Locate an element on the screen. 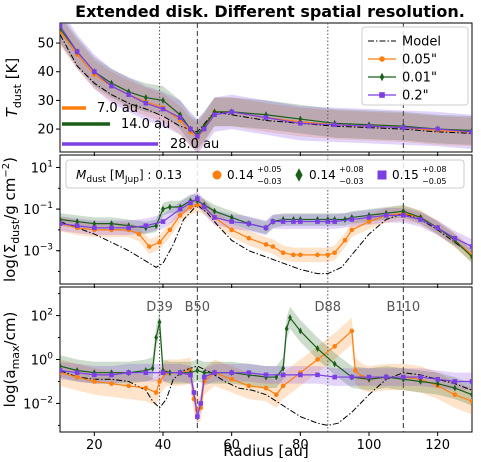 The width and height of the screenshot is (481, 462). mass-value: 0.15 is located at coordinates (405, 175).